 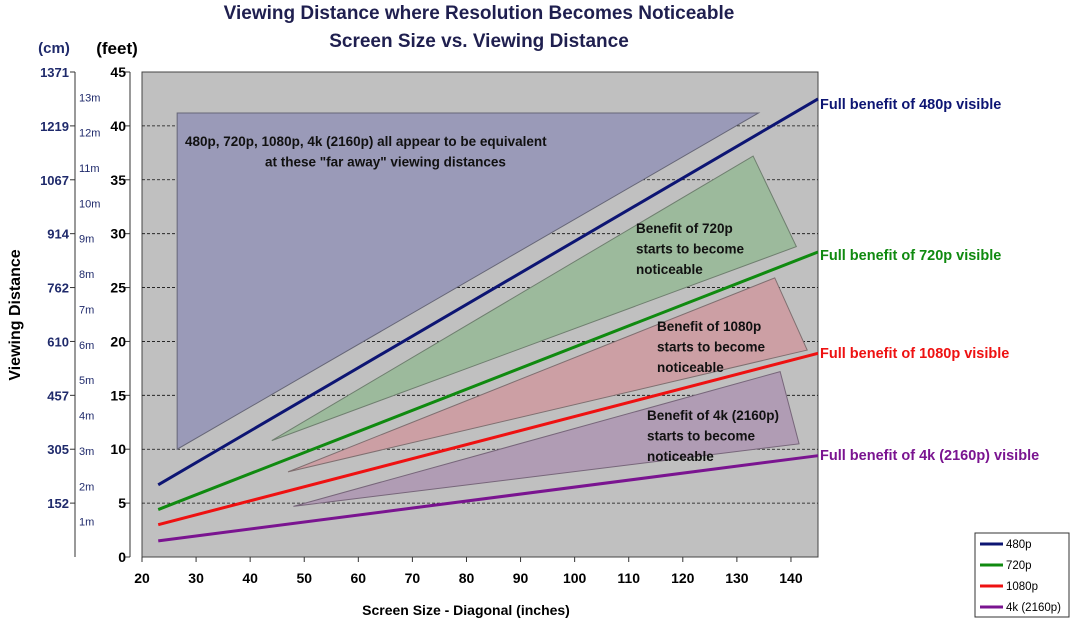 What do you see at coordinates (89, 134) in the screenshot?
I see `metre-tick-label: 12m` at bounding box center [89, 134].